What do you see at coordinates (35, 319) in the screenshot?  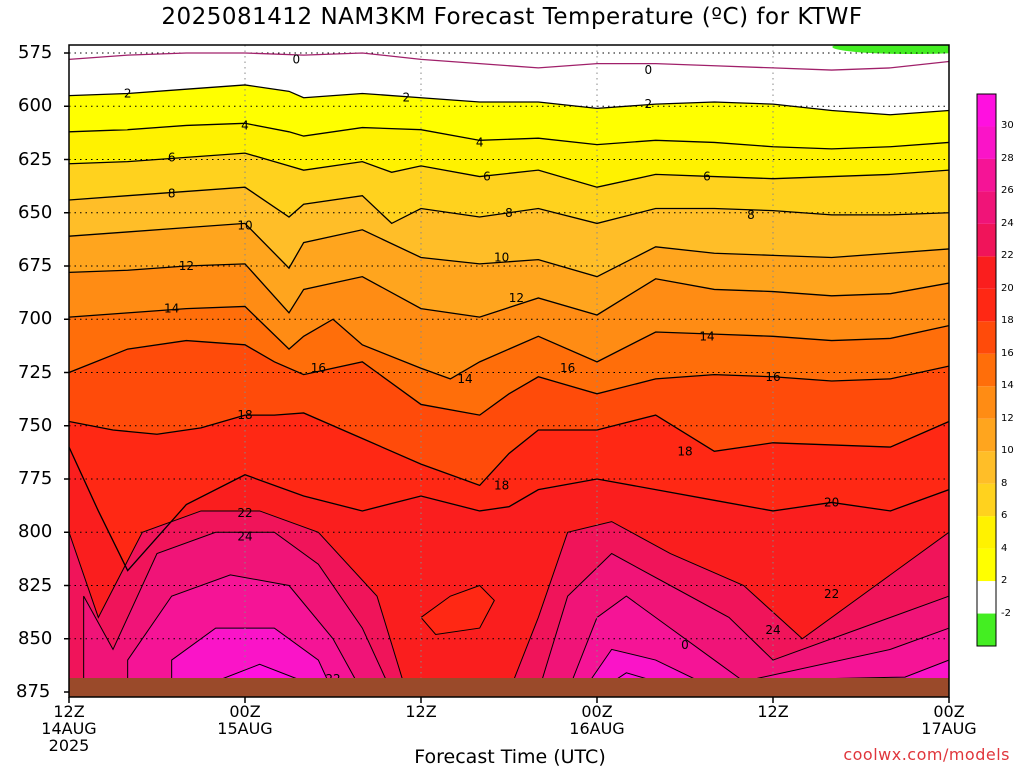 I see `y-tick-label: 700` at bounding box center [35, 319].